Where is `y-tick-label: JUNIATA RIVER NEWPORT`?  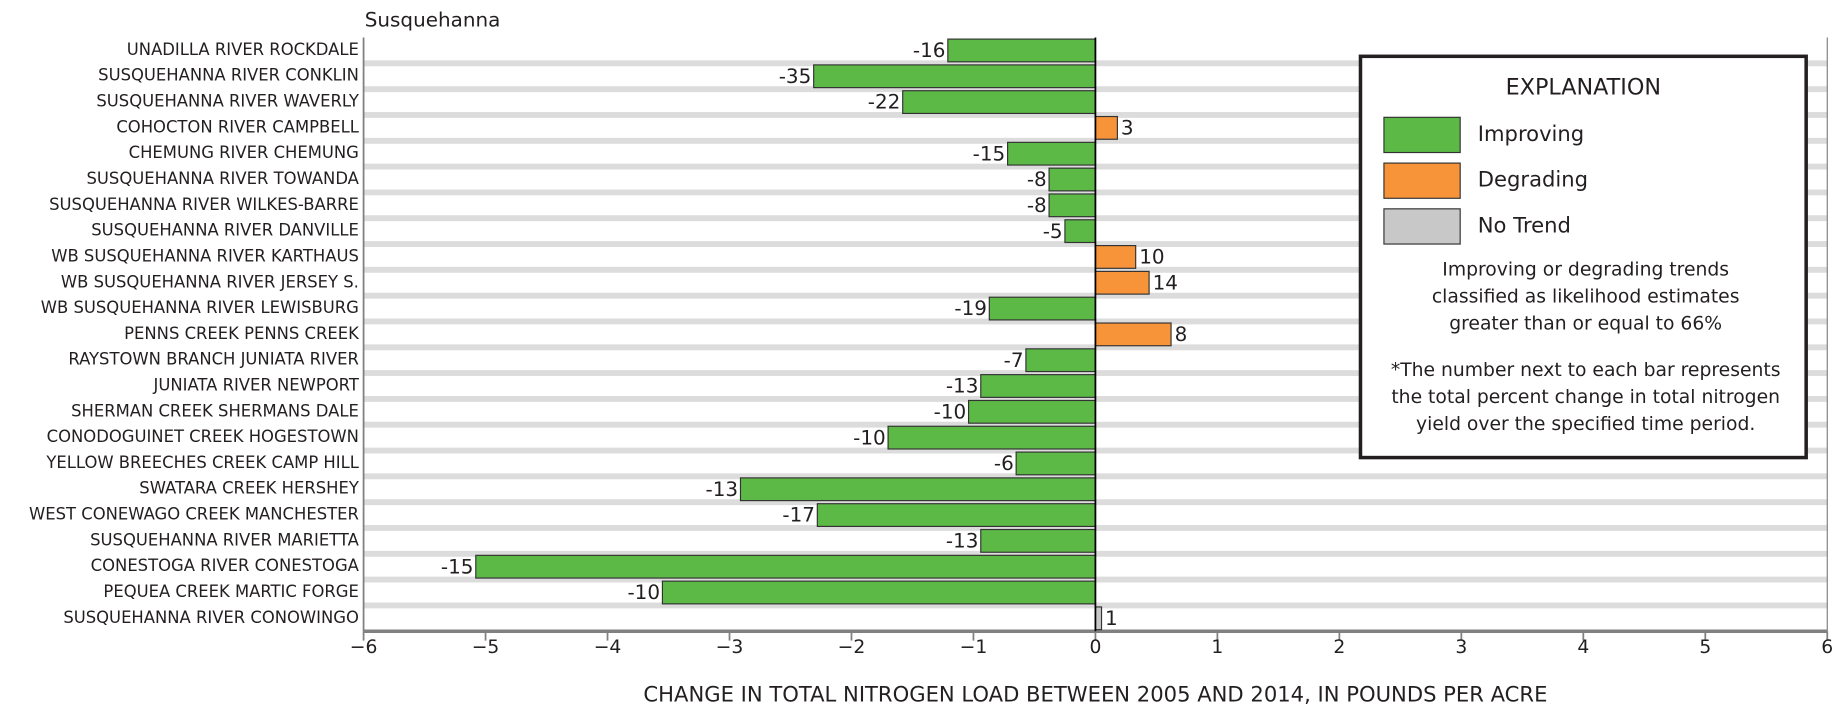 y-tick-label: JUNIATA RIVER NEWPORT is located at coordinates (255, 385).